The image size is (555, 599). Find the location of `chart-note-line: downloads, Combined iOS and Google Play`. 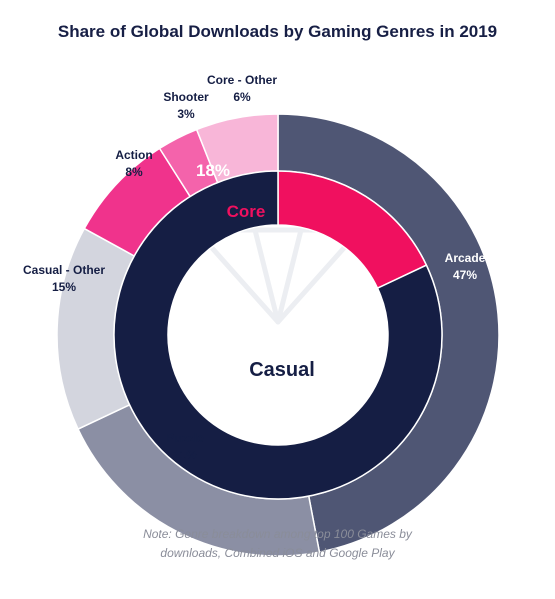

chart-note-line: downloads, Combined iOS and Google Play is located at coordinates (277, 553).